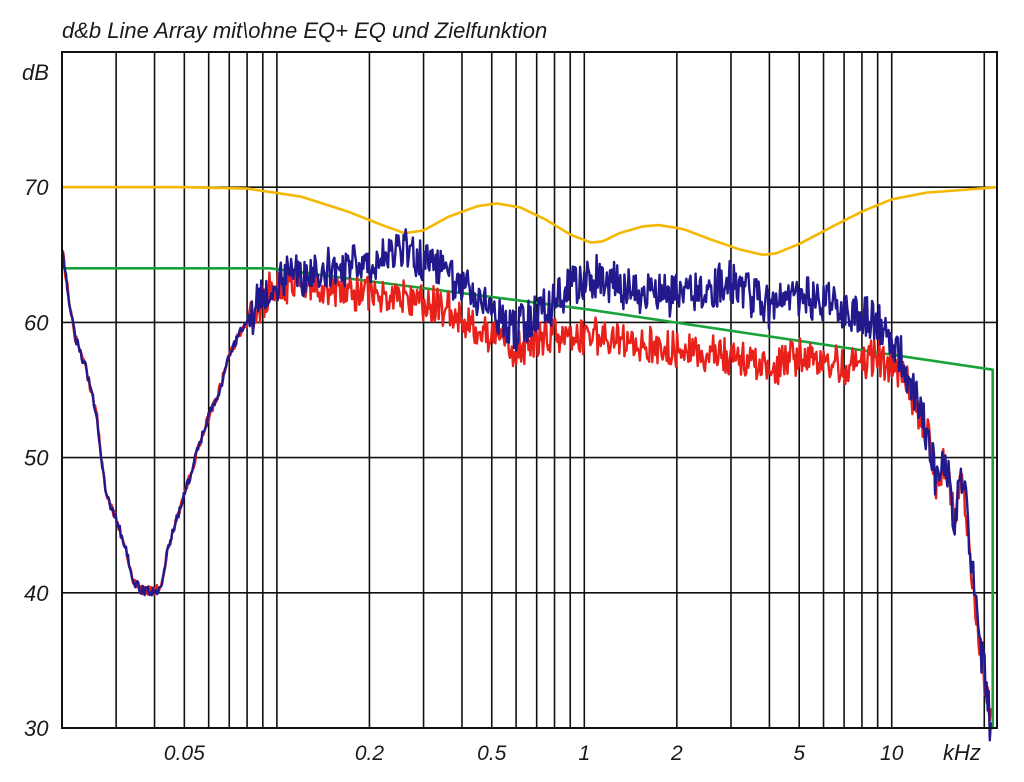 The image size is (1024, 782). I want to click on x-axis-ticks: 0.05 0.2 0.5 1 2 5 10, so click(534, 753).